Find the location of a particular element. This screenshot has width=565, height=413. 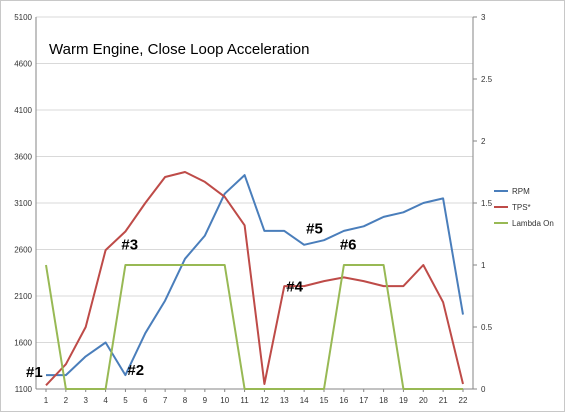

right-tick-label: 3 is located at coordinates (483, 17).